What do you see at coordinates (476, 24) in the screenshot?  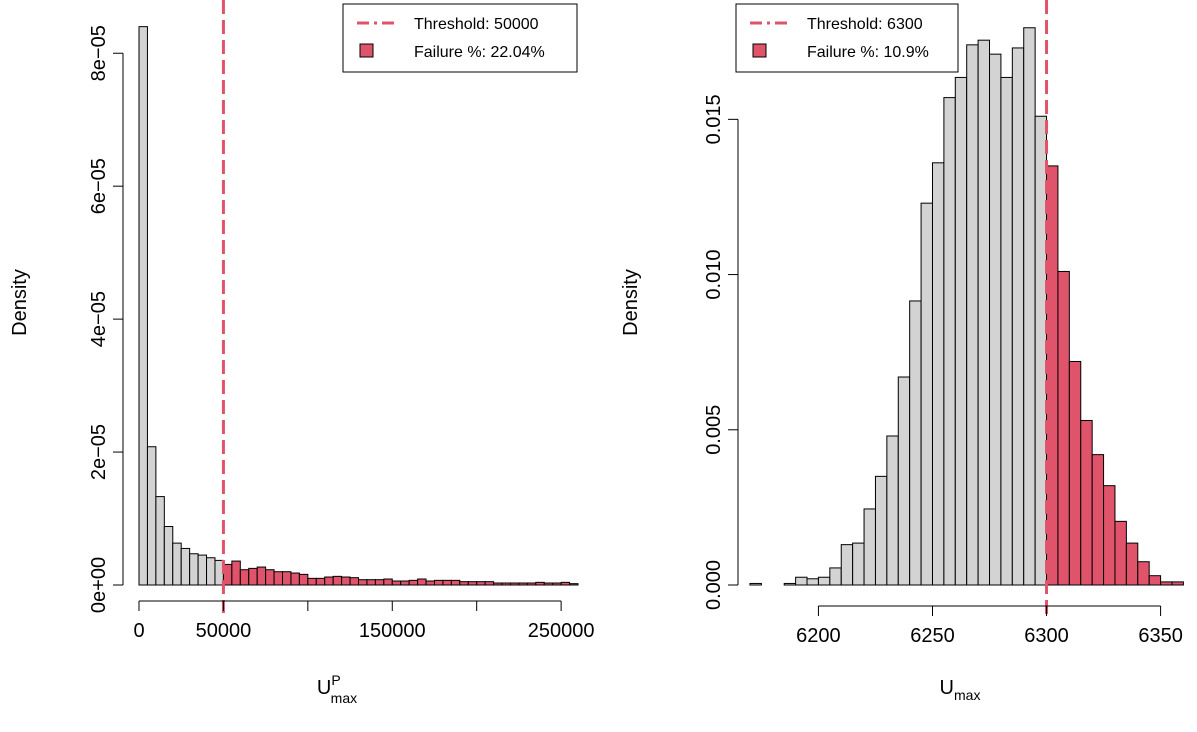 I see `legend-threshold-label: Threshold: 50000` at bounding box center [476, 24].